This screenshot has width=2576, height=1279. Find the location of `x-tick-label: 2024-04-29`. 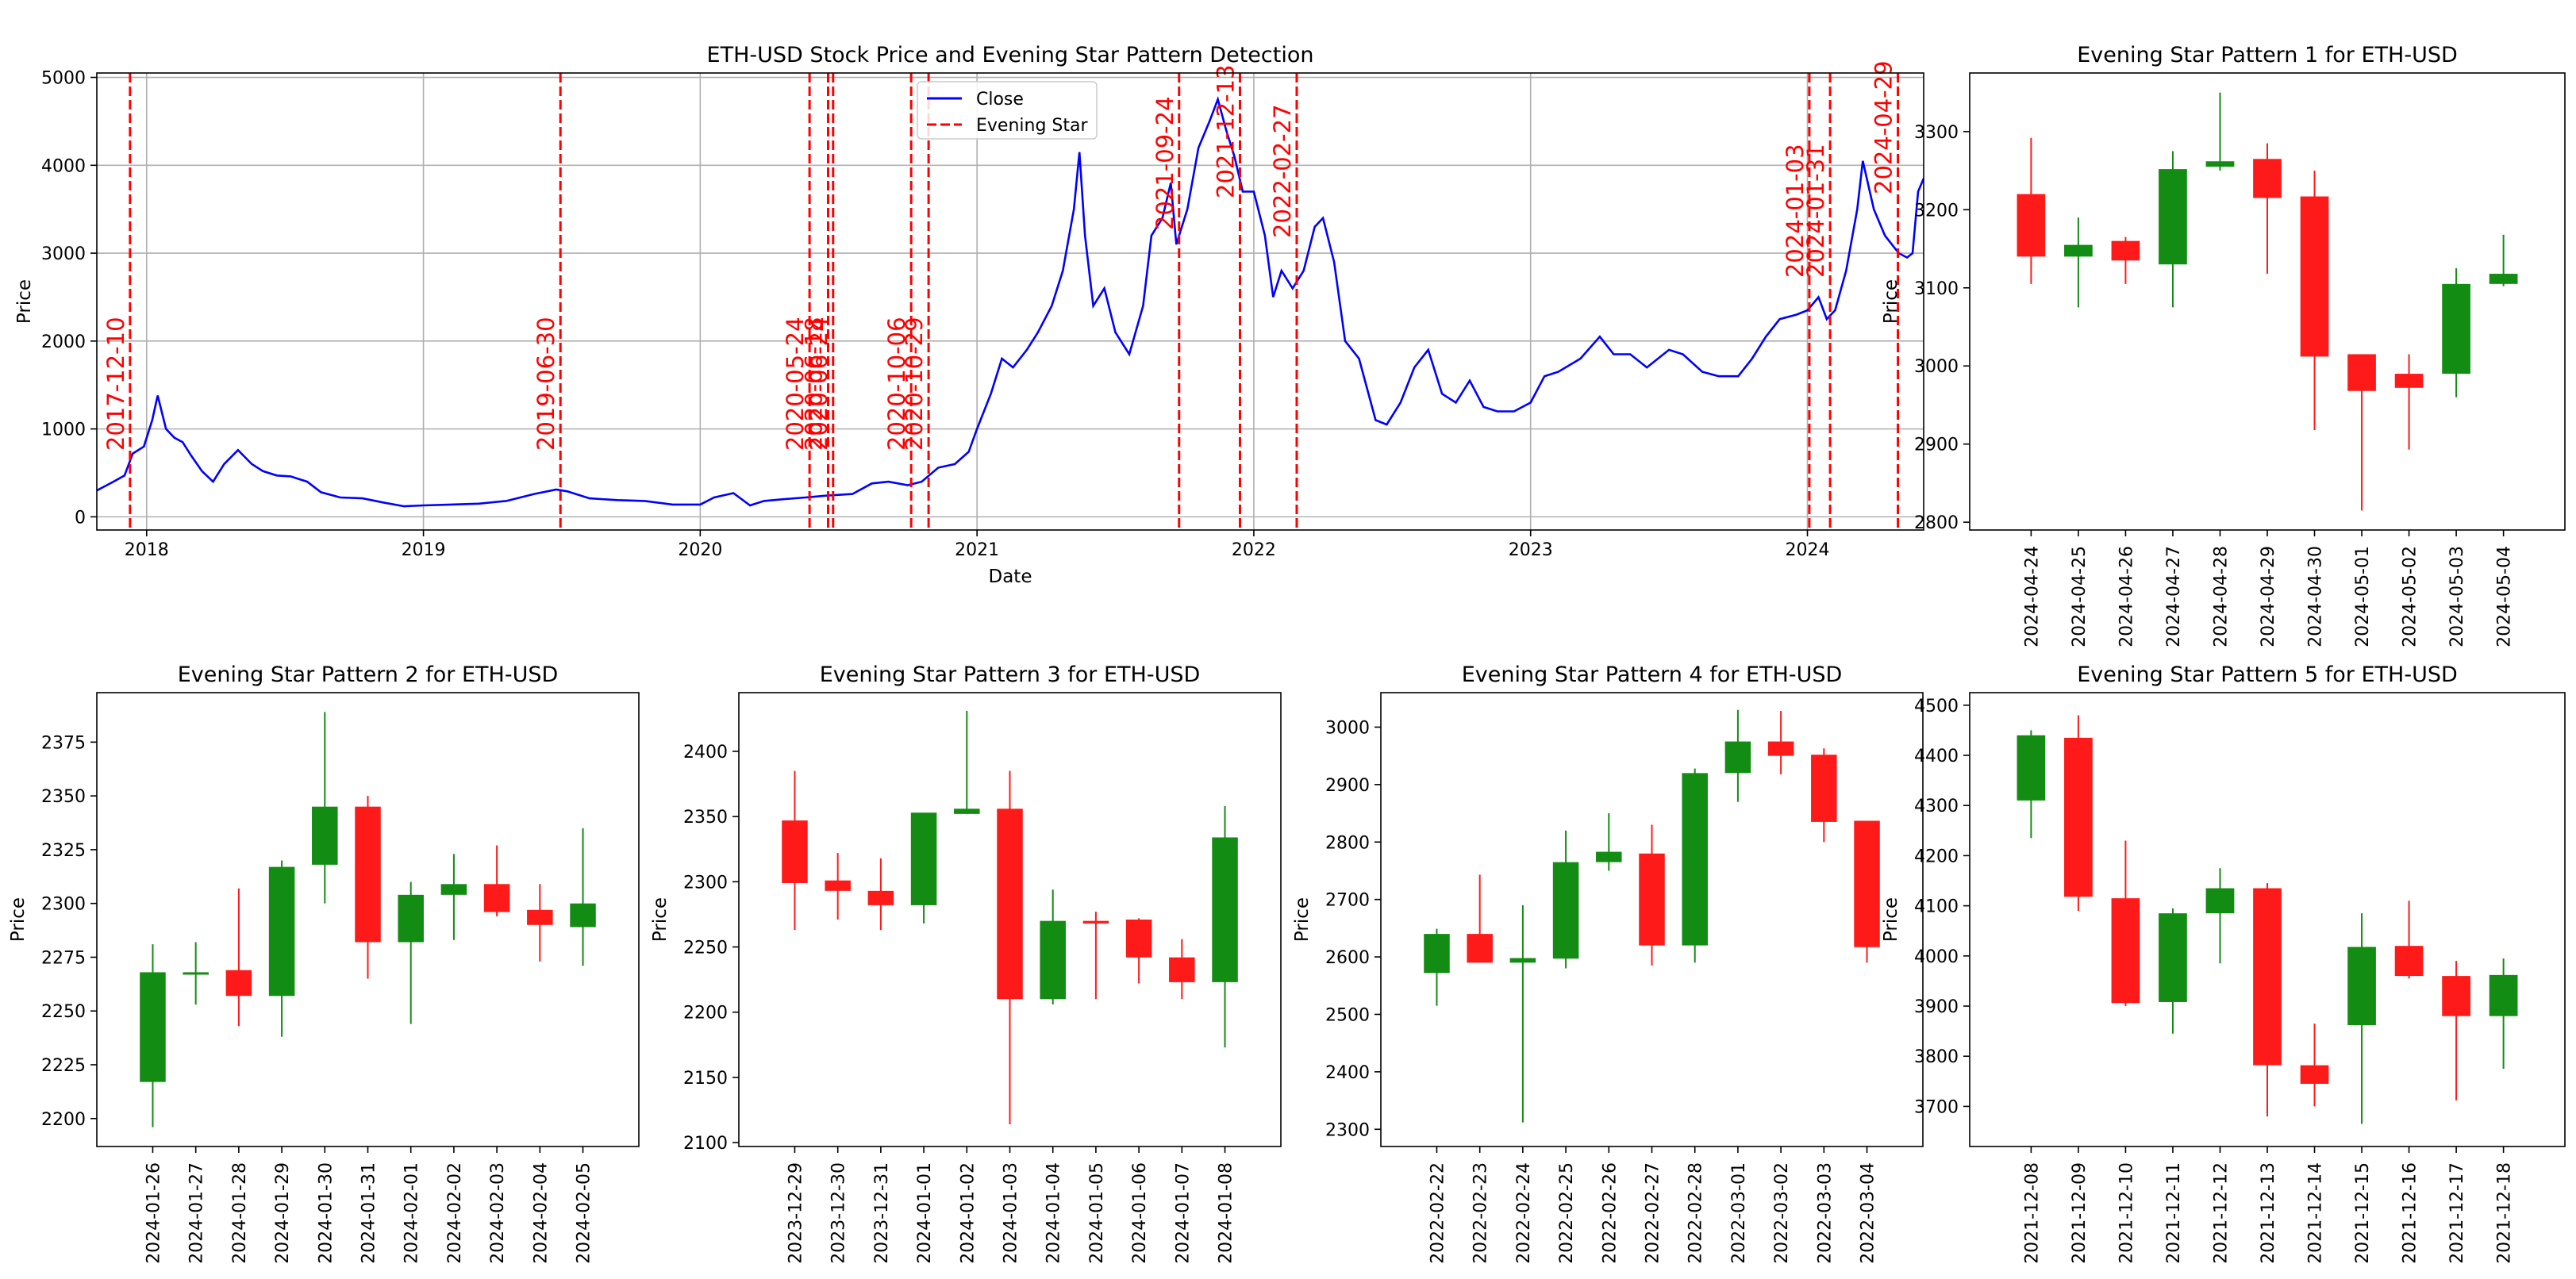

x-tick-label: 2024-04-29 is located at coordinates (2268, 596).